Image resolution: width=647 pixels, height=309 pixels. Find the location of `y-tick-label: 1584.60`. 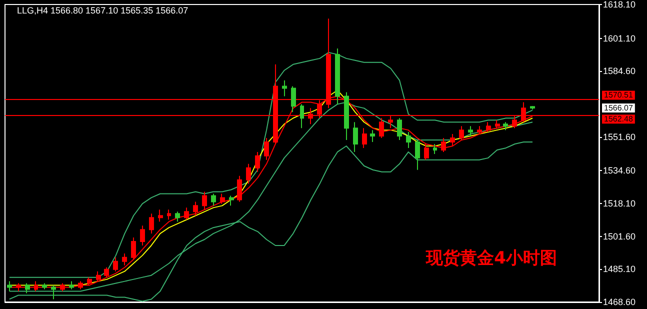

y-tick-label: 1584.60 is located at coordinates (619, 71).